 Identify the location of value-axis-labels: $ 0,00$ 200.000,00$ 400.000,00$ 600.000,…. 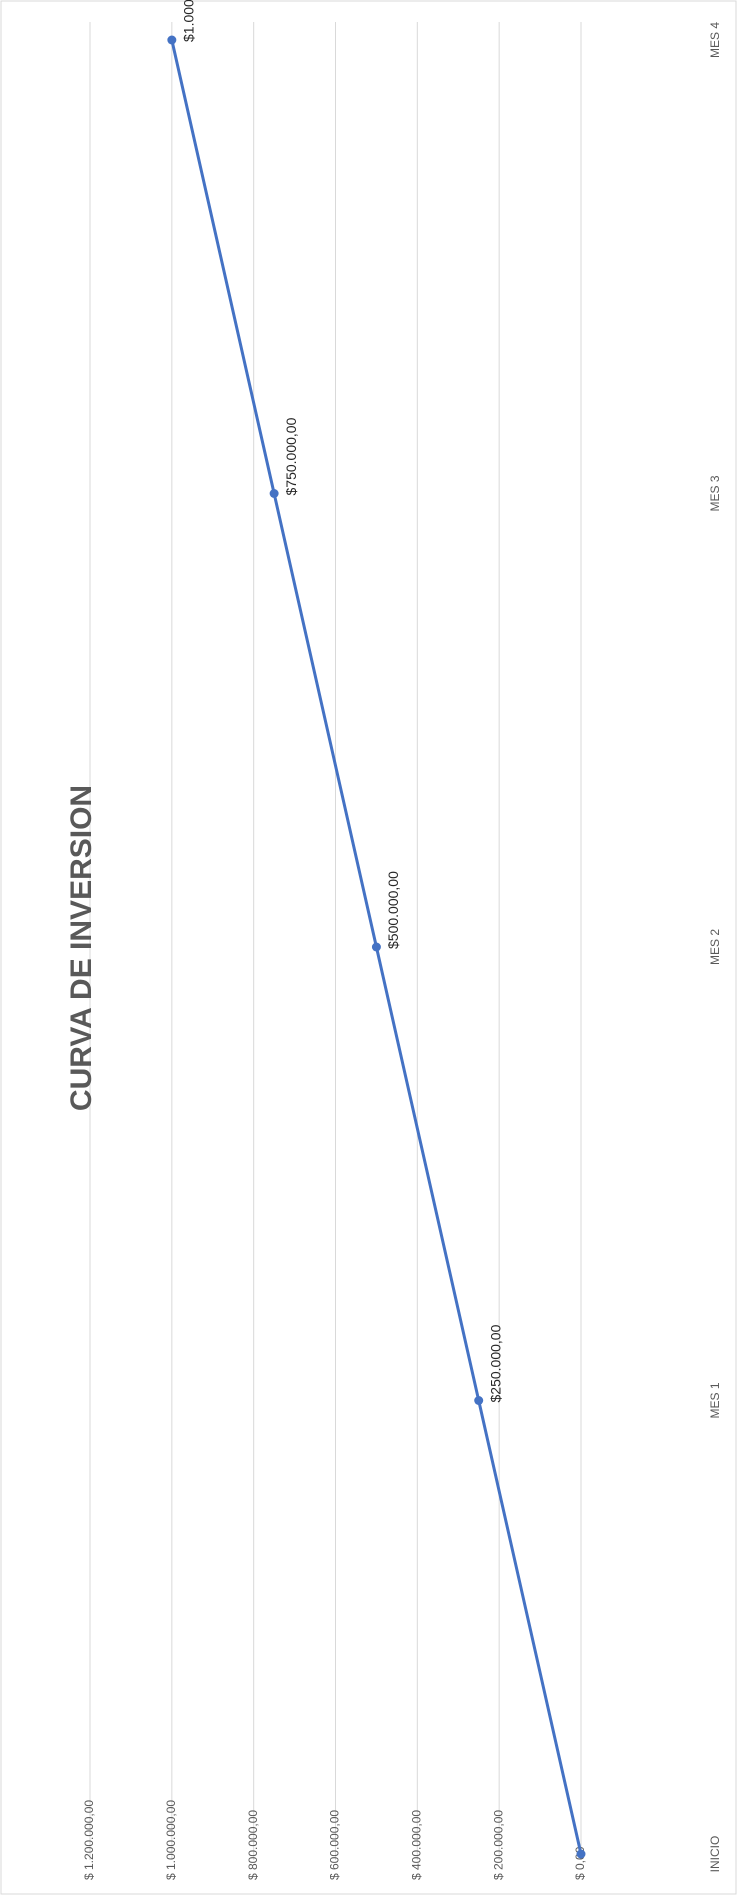
(334, 1840).